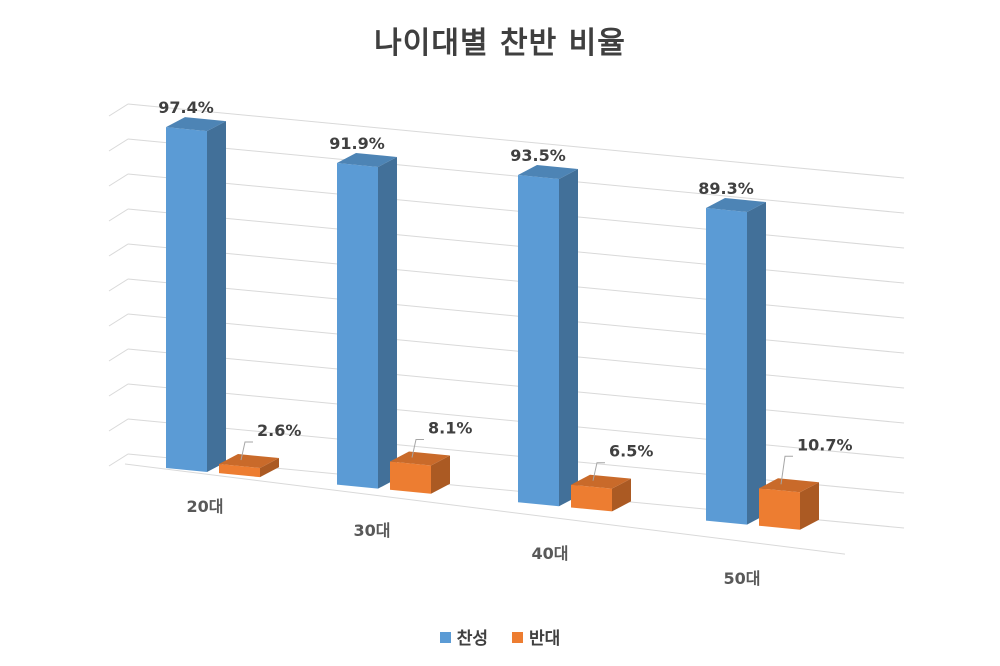  I want to click on data-label-series-1-2: 6.5%, so click(631, 451).